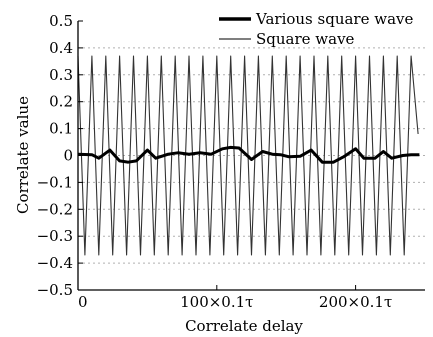 This screenshot has height=337, width=433. Describe the element at coordinates (334, 19) in the screenshot. I see `legend-label-various: Various square wave` at that location.